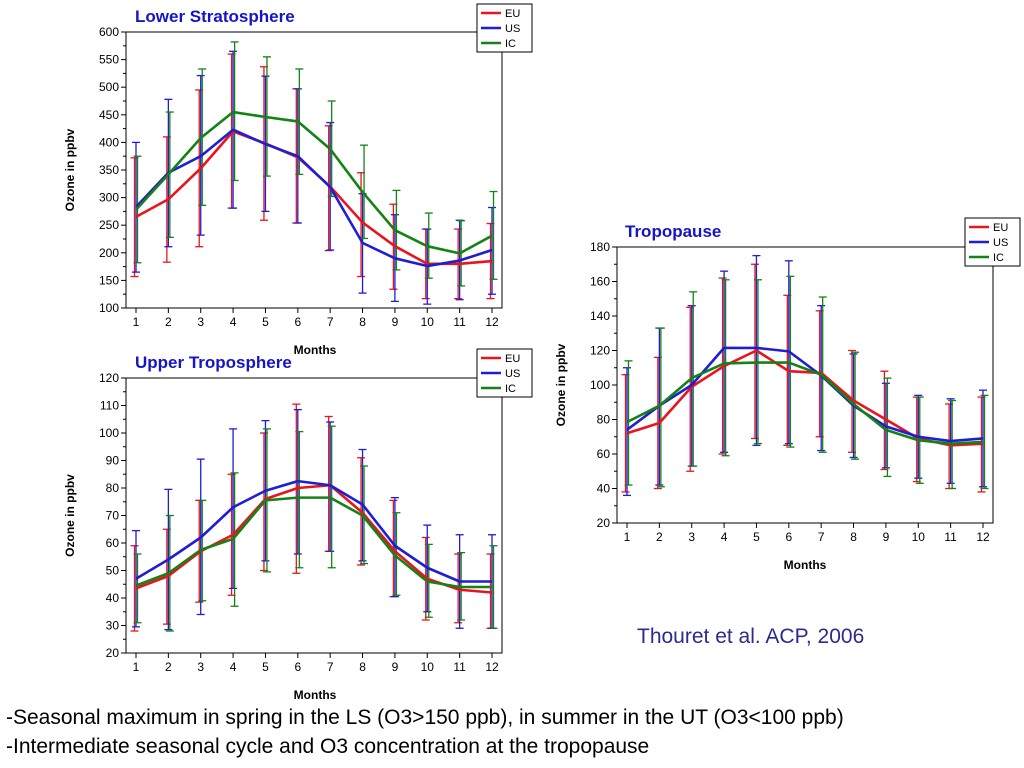  What do you see at coordinates (113, 626) in the screenshot?
I see `y-tick-label: 30` at bounding box center [113, 626].